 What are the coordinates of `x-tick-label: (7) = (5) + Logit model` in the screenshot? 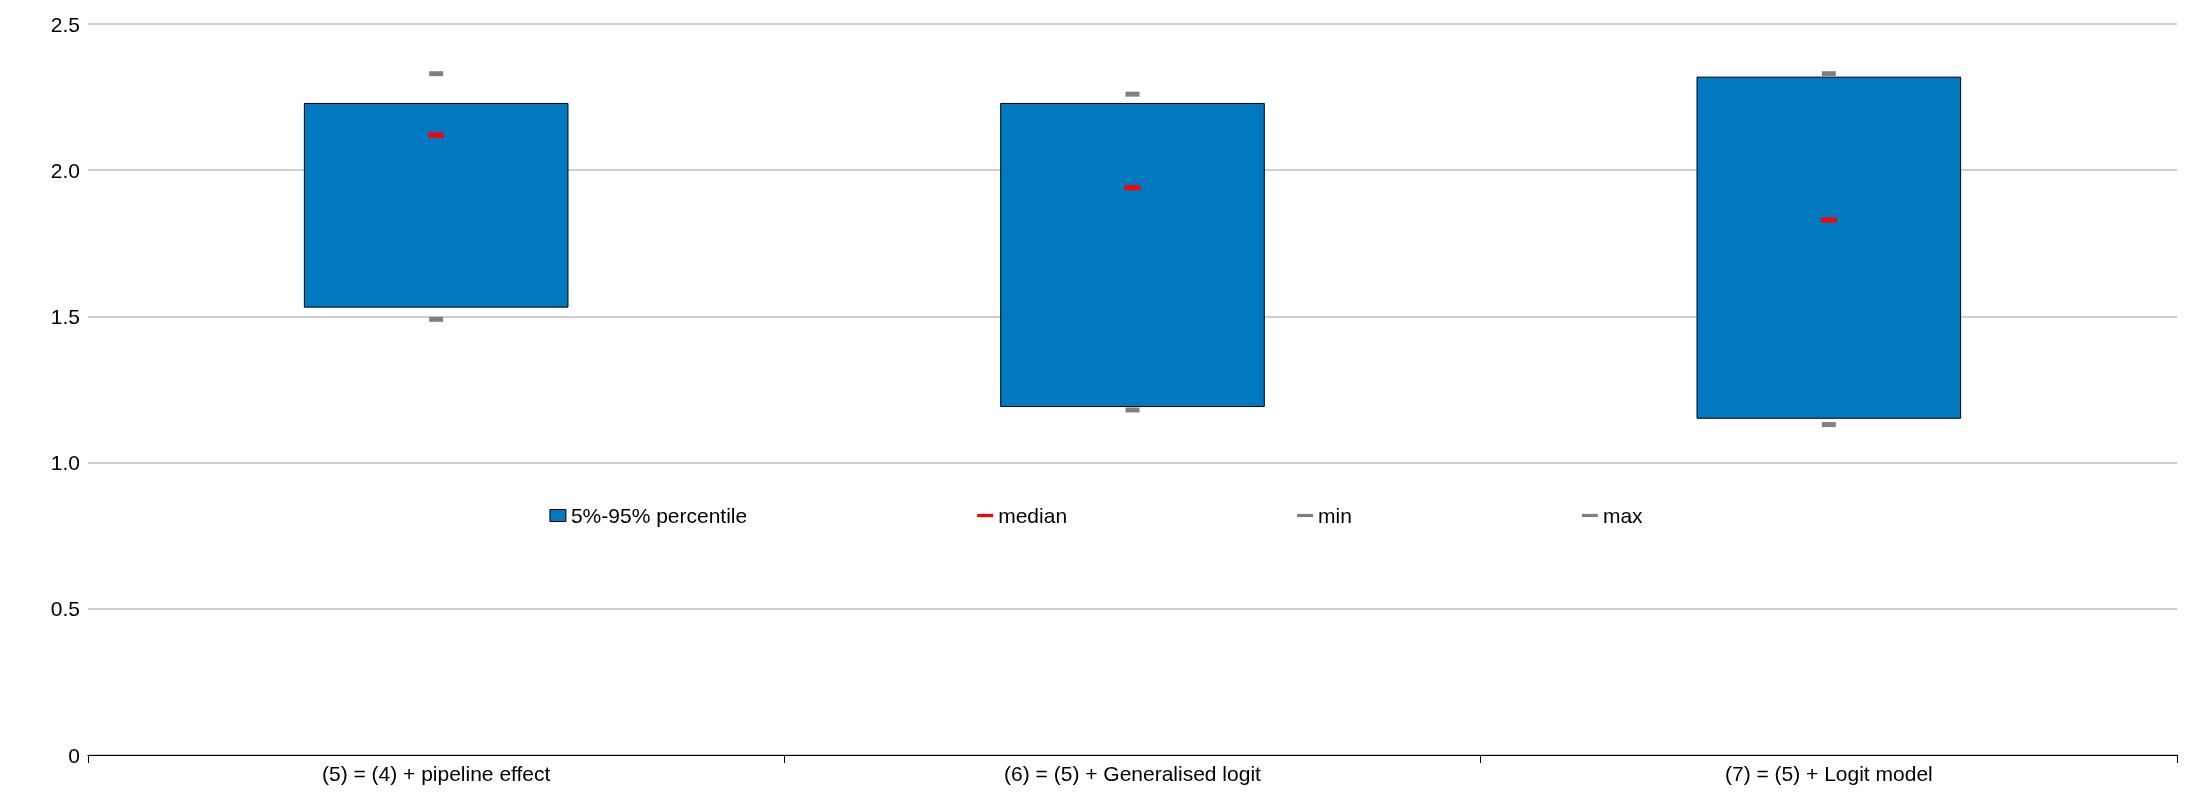 It's located at (1828, 773).